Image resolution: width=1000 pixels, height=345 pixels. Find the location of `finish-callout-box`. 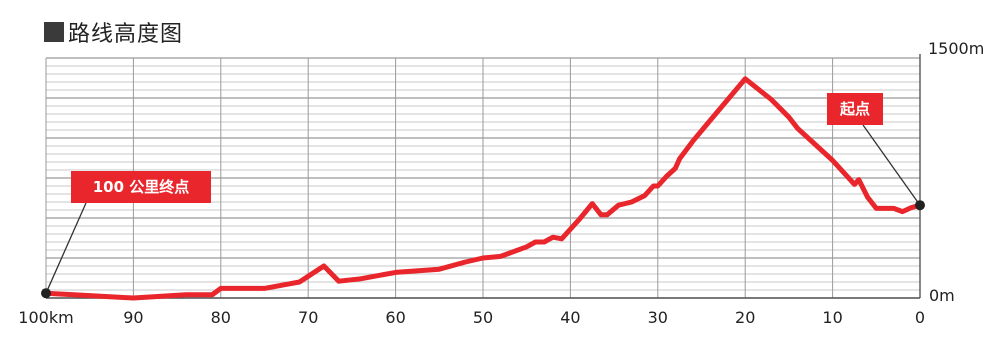

finish-callout-box is located at coordinates (141, 187).